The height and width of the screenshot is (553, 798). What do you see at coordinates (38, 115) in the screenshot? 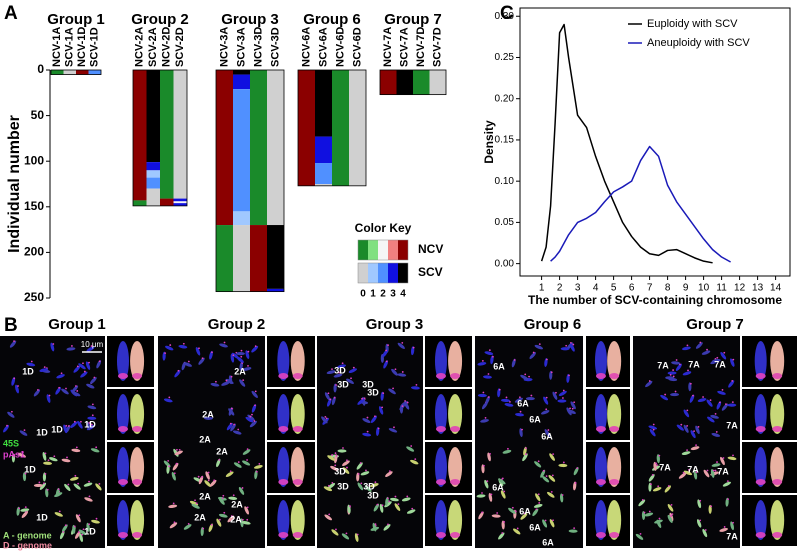
I see `y-tick-label: 50` at bounding box center [38, 115].